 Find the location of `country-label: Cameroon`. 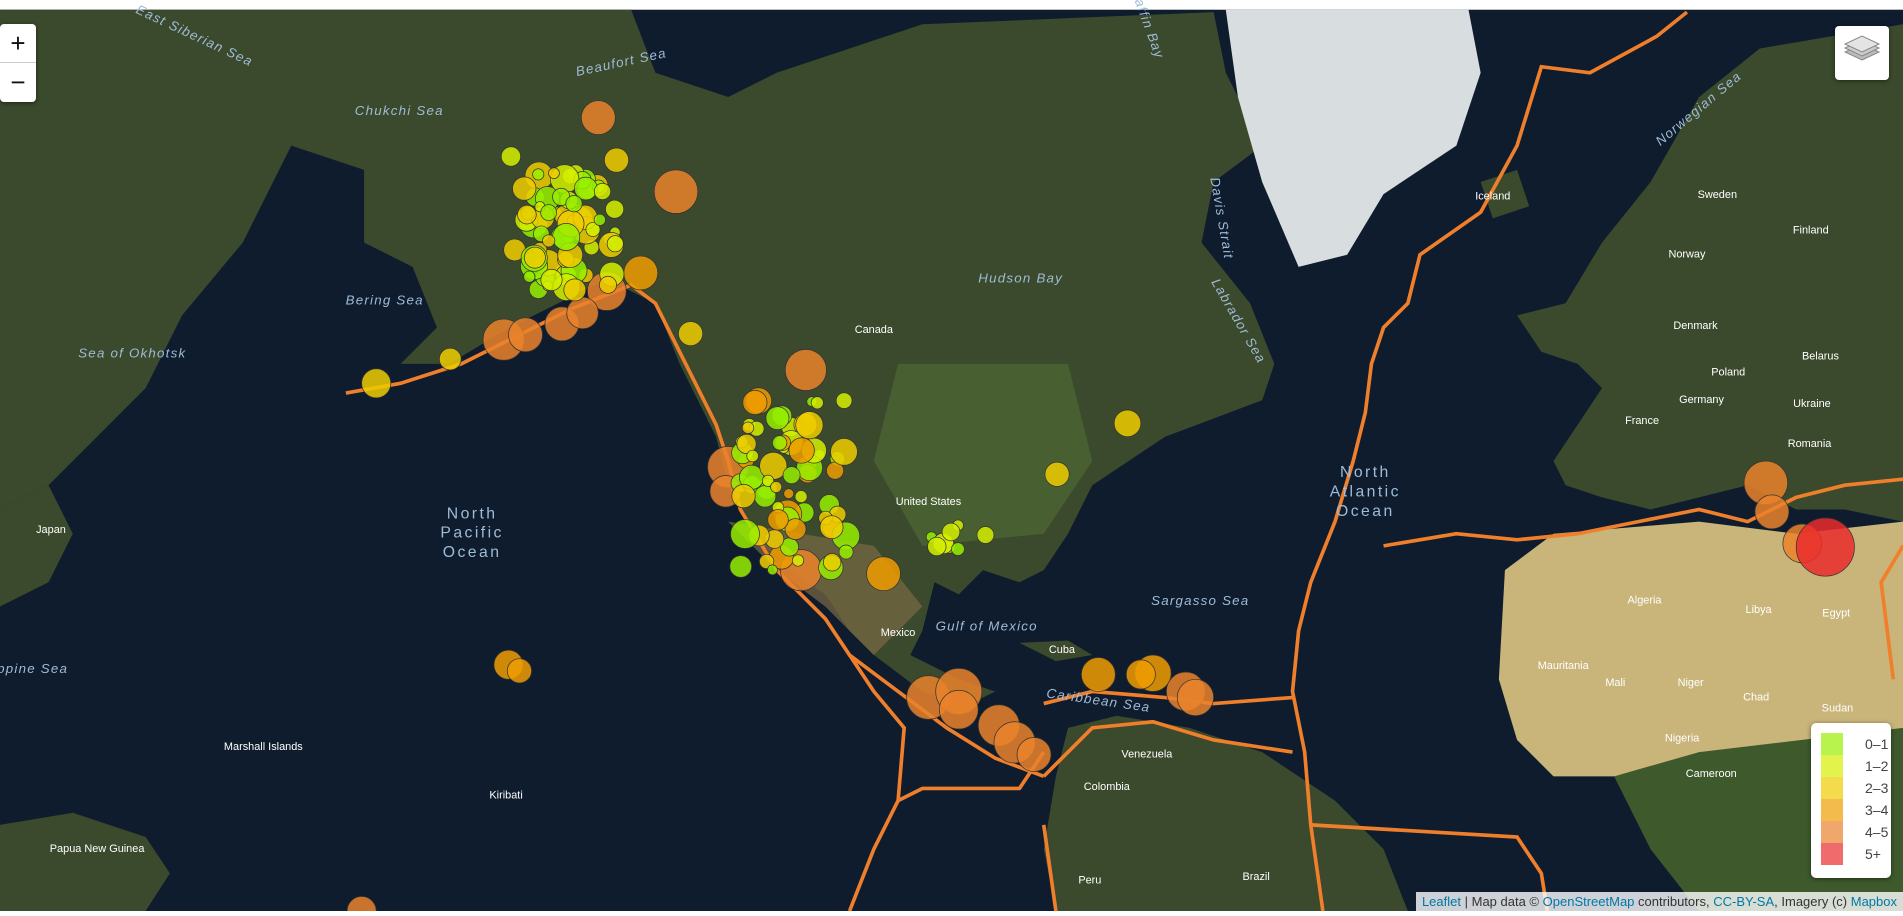

country-label: Cameroon is located at coordinates (1711, 774).